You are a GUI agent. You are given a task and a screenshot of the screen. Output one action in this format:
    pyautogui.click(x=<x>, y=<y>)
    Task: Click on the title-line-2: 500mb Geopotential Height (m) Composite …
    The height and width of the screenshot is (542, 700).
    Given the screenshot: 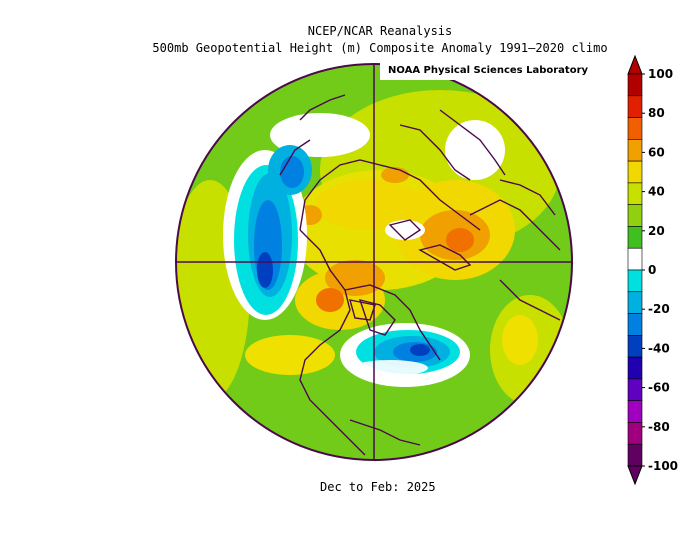 What is the action you would take?
    pyautogui.click(x=380, y=48)
    